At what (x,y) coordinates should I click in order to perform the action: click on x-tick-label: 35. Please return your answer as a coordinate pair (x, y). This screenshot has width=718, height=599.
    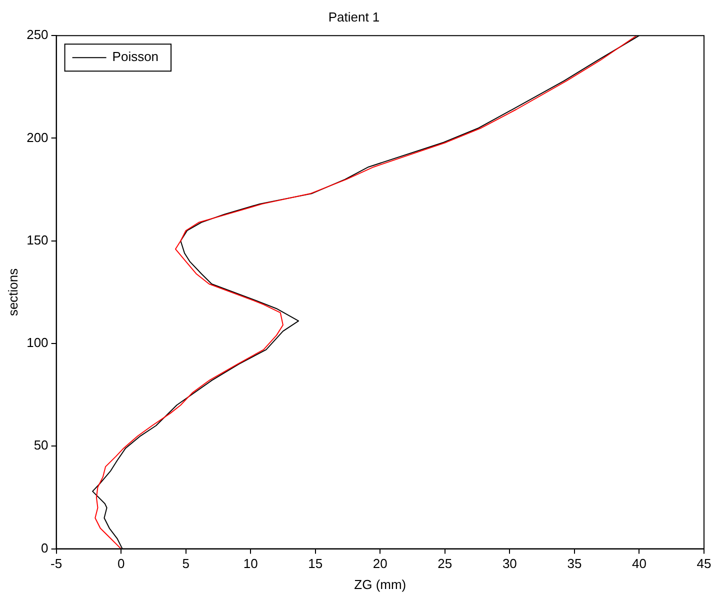
    Looking at the image, I should click on (574, 564).